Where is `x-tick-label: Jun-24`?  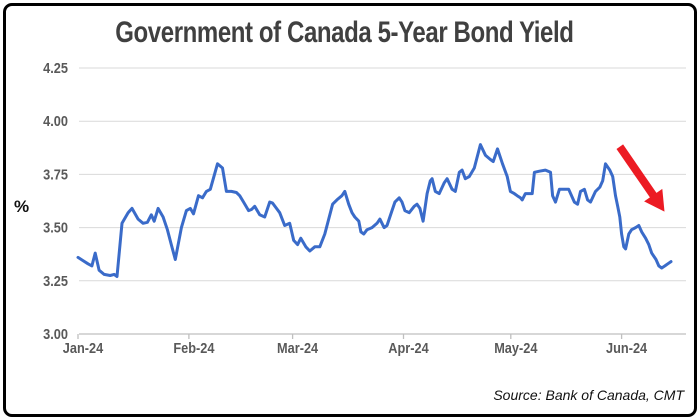 x-tick-label: Jun-24 is located at coordinates (626, 348).